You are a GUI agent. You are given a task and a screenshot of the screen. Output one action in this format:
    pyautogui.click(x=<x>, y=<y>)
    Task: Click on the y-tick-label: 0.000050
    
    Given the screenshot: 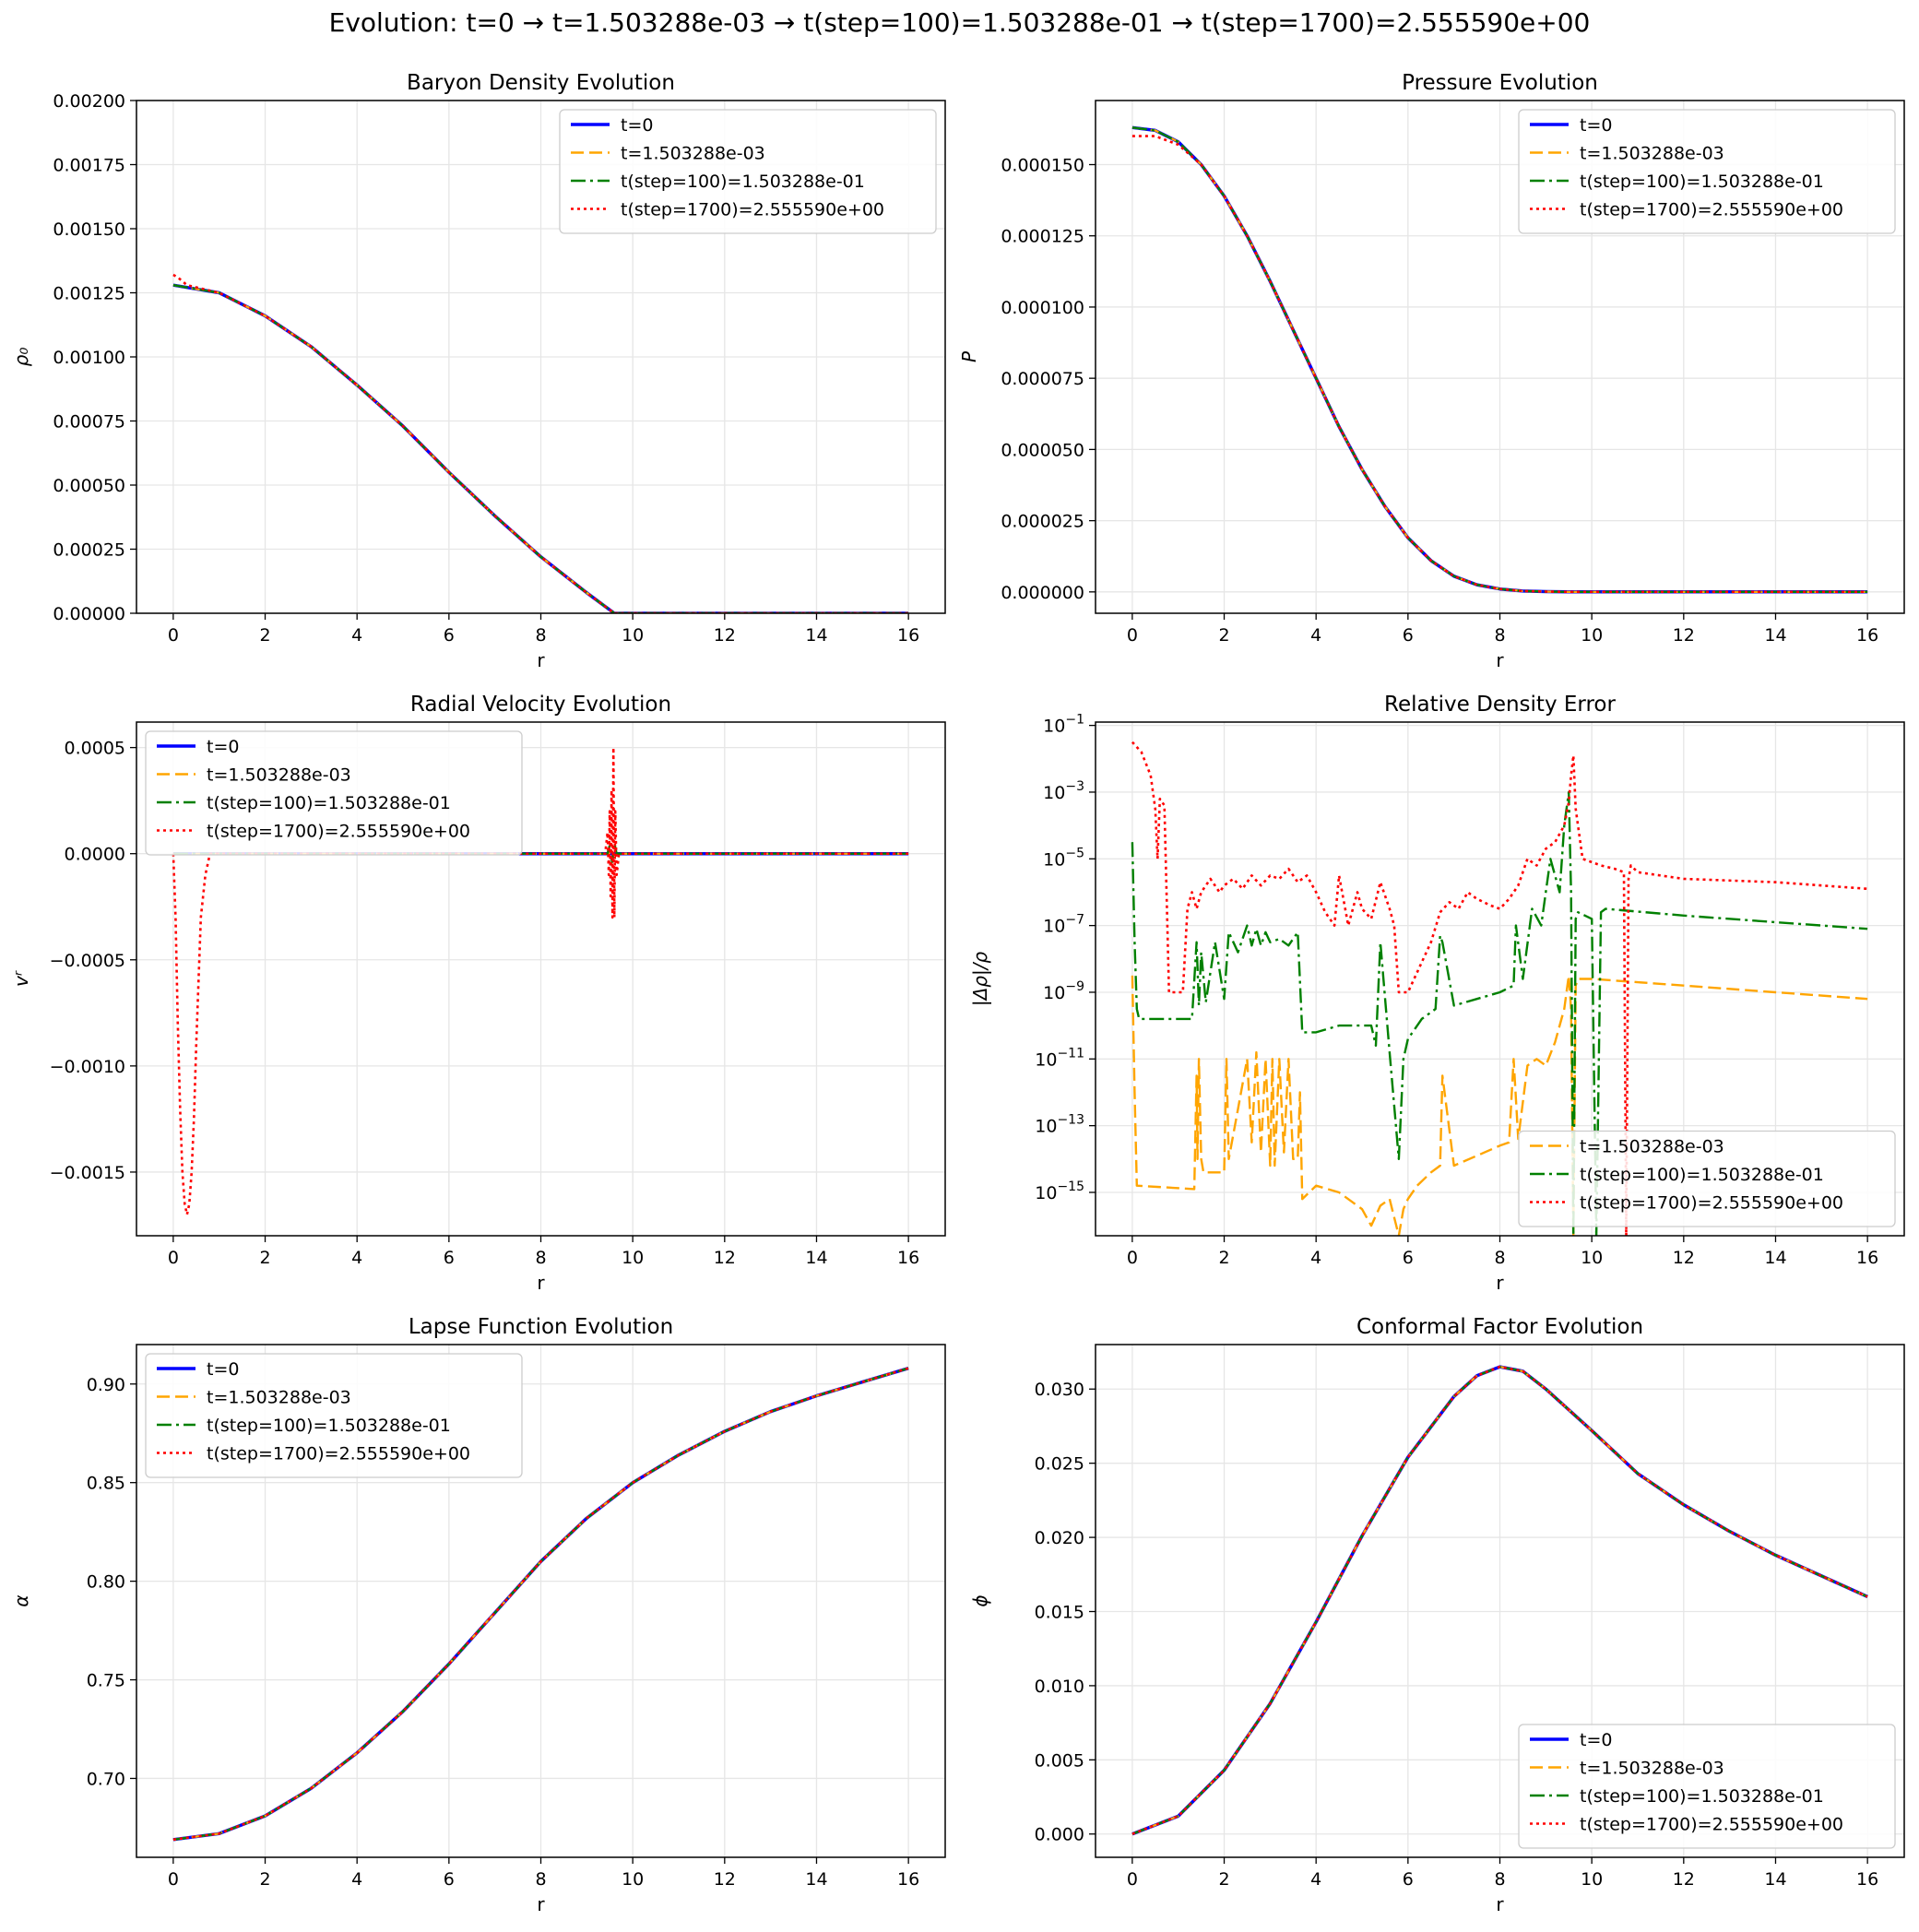 What is the action you would take?
    pyautogui.click(x=1042, y=450)
    